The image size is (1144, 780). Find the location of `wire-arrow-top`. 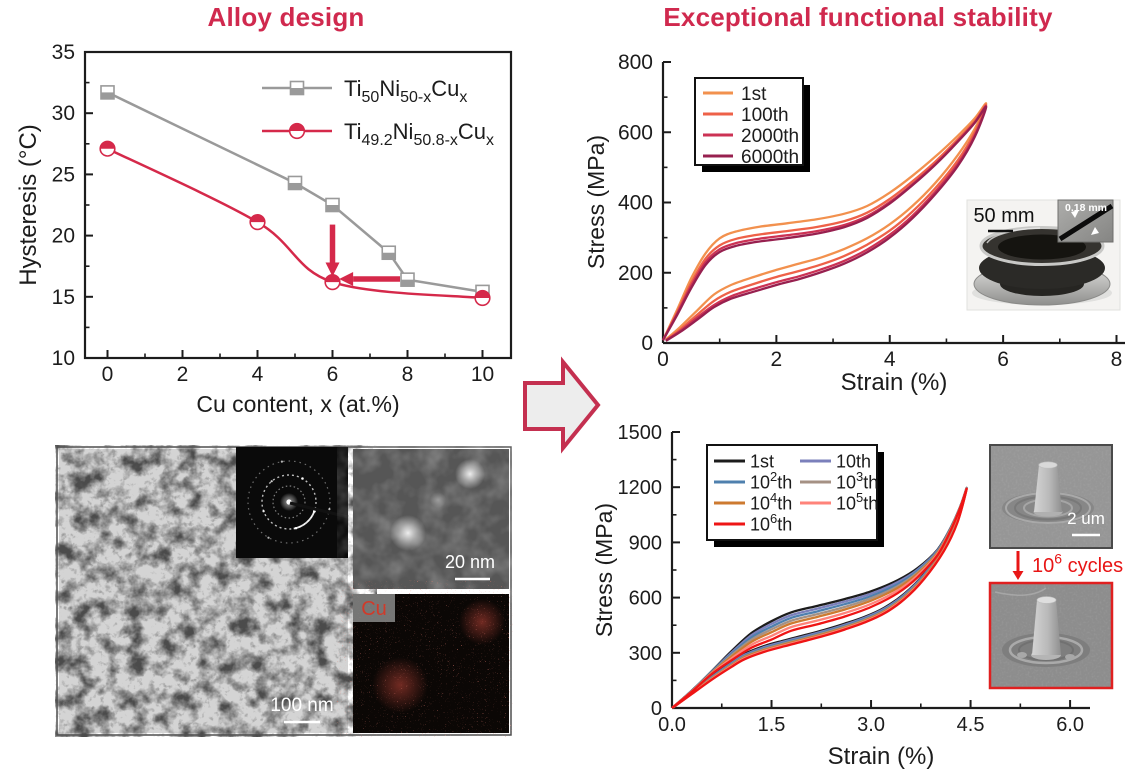

wire-arrow-top is located at coordinates (1075, 214).